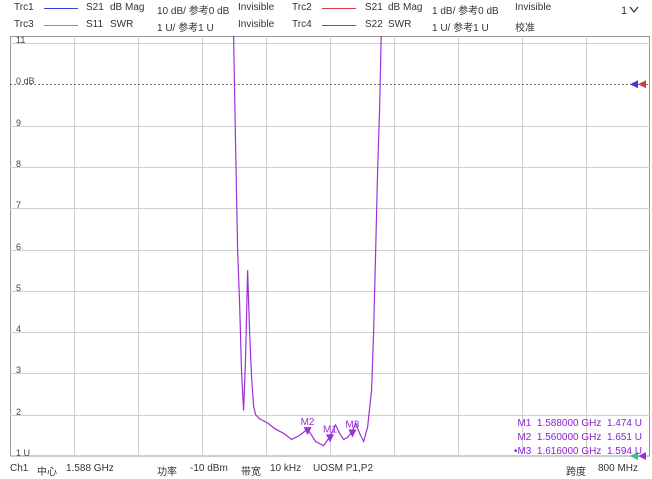 The width and height of the screenshot is (652, 479). Describe the element at coordinates (95, 24) in the screenshot. I see `trace-param: S11` at that location.